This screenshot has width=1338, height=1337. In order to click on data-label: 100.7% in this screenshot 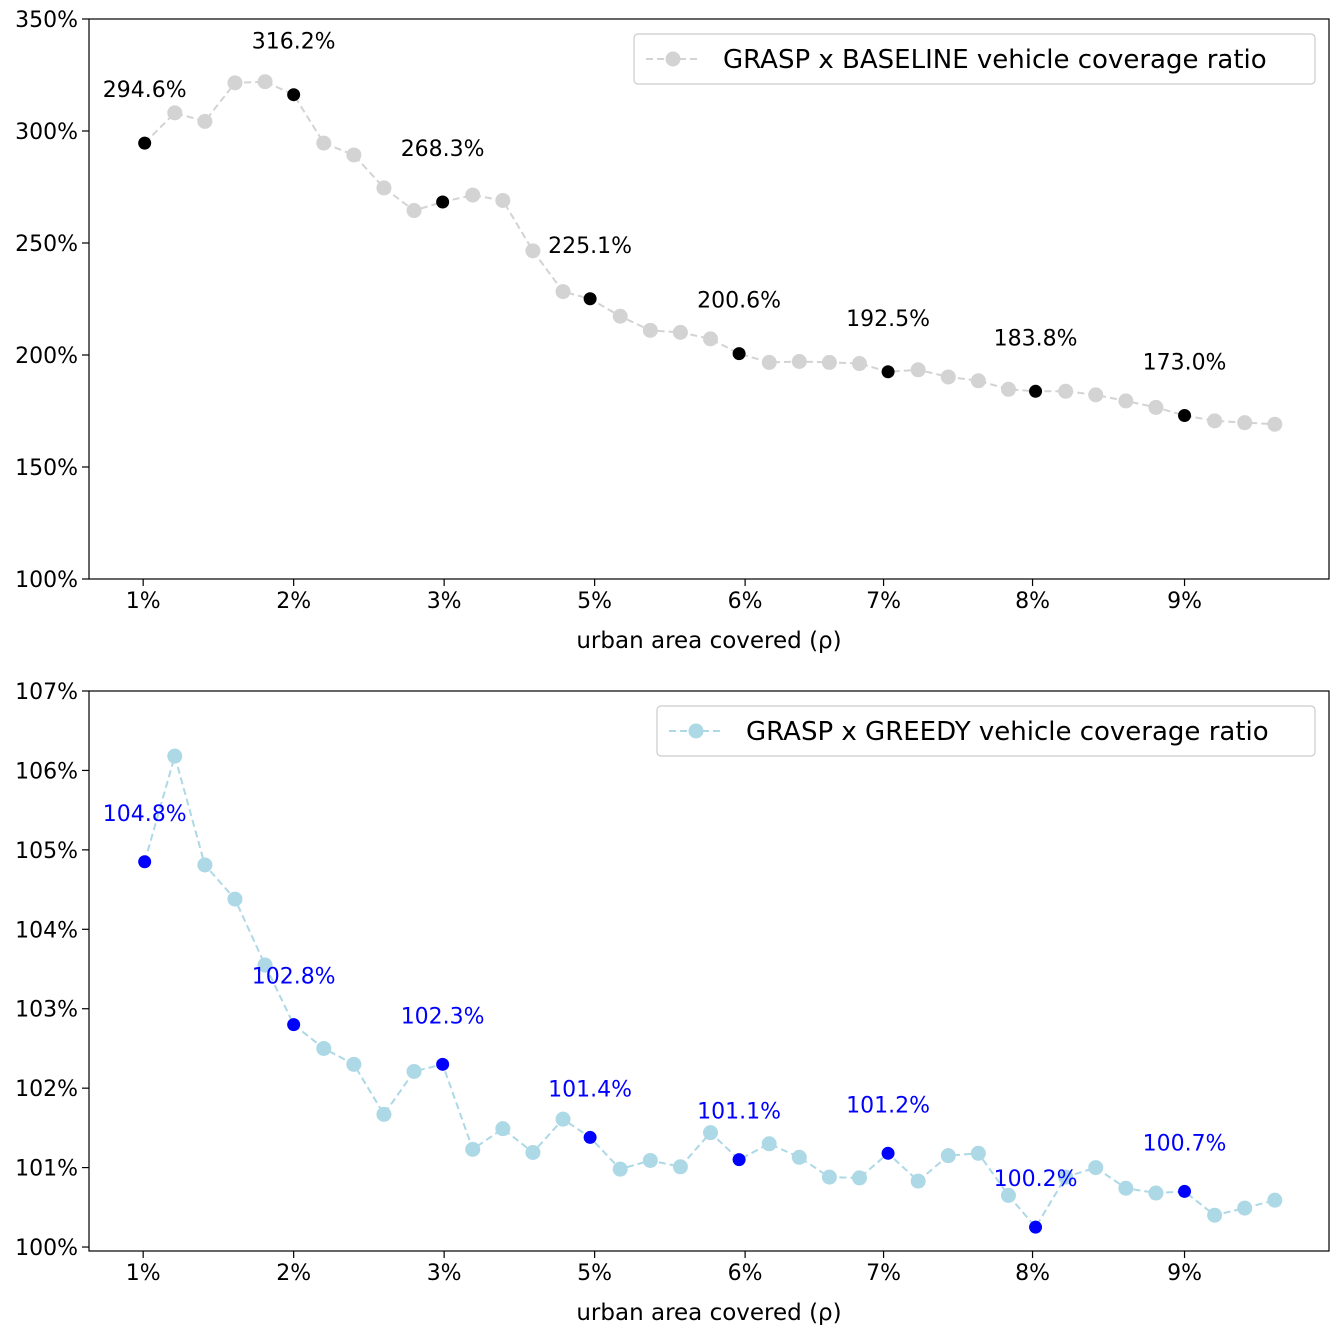, I will do `click(1185, 1143)`.